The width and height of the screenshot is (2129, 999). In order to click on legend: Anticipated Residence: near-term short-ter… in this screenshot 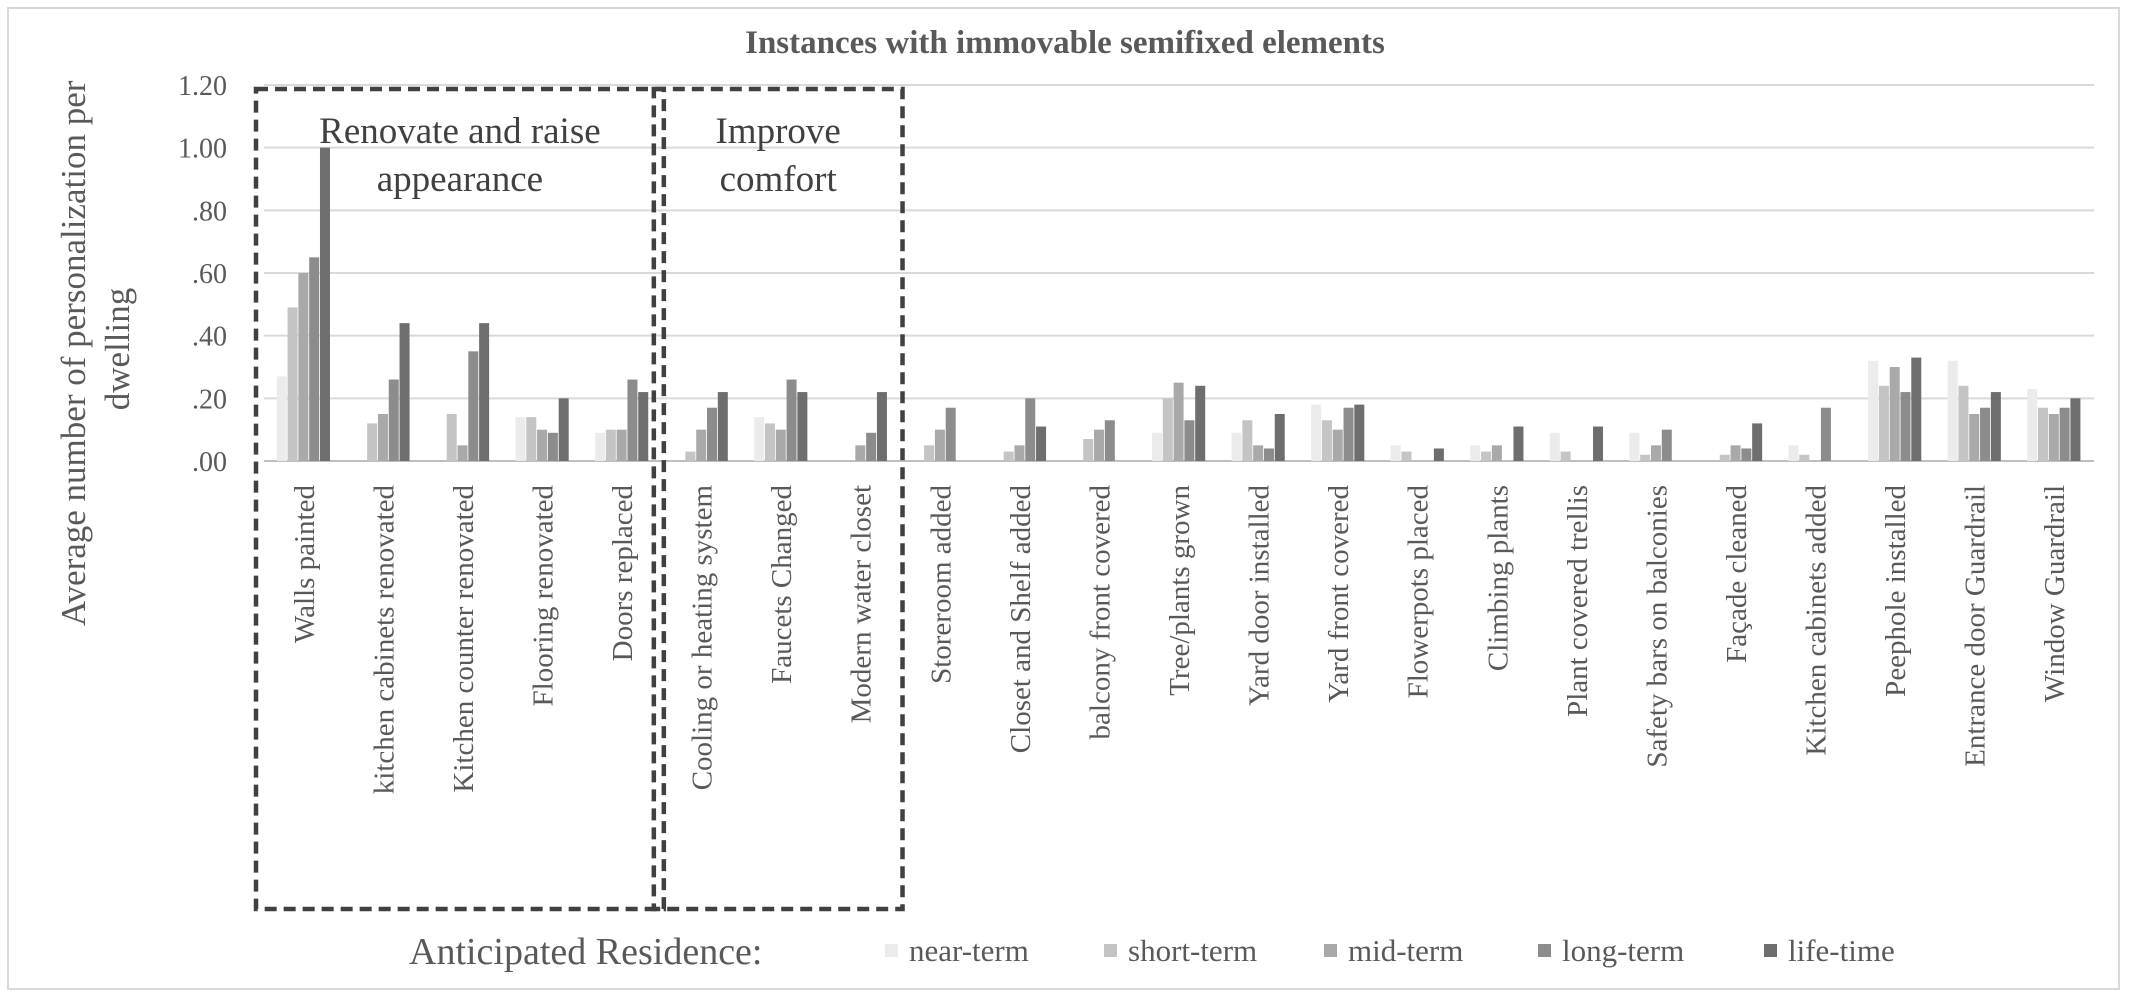, I will do `click(1152, 952)`.